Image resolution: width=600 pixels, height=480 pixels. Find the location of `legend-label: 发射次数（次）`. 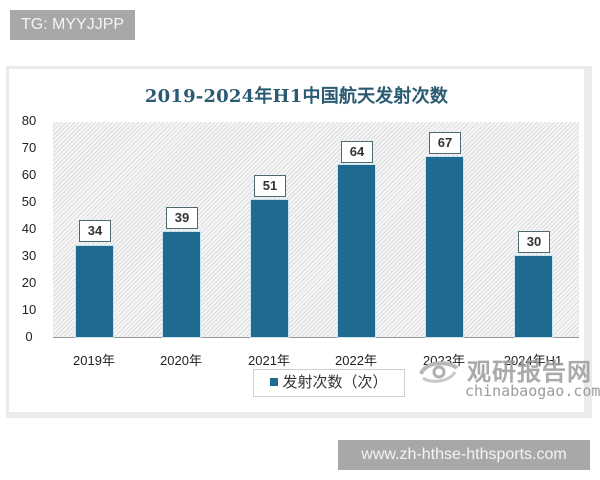

legend-label: 发射次数（次） is located at coordinates (335, 382).